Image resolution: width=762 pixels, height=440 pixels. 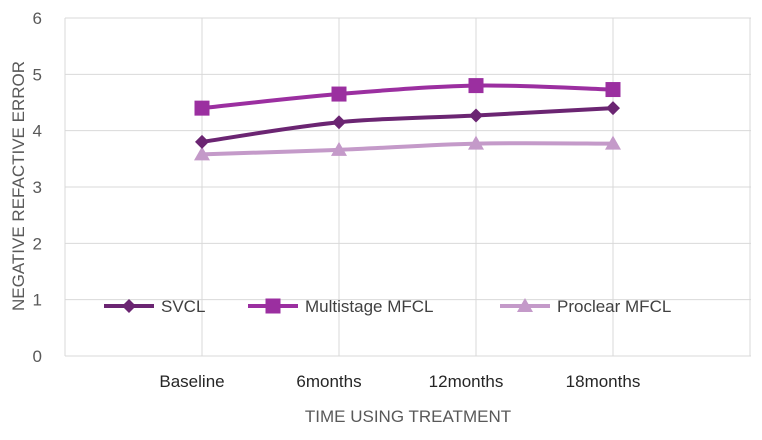 What do you see at coordinates (191, 381) in the screenshot?
I see `x-tick-label: Baseline` at bounding box center [191, 381].